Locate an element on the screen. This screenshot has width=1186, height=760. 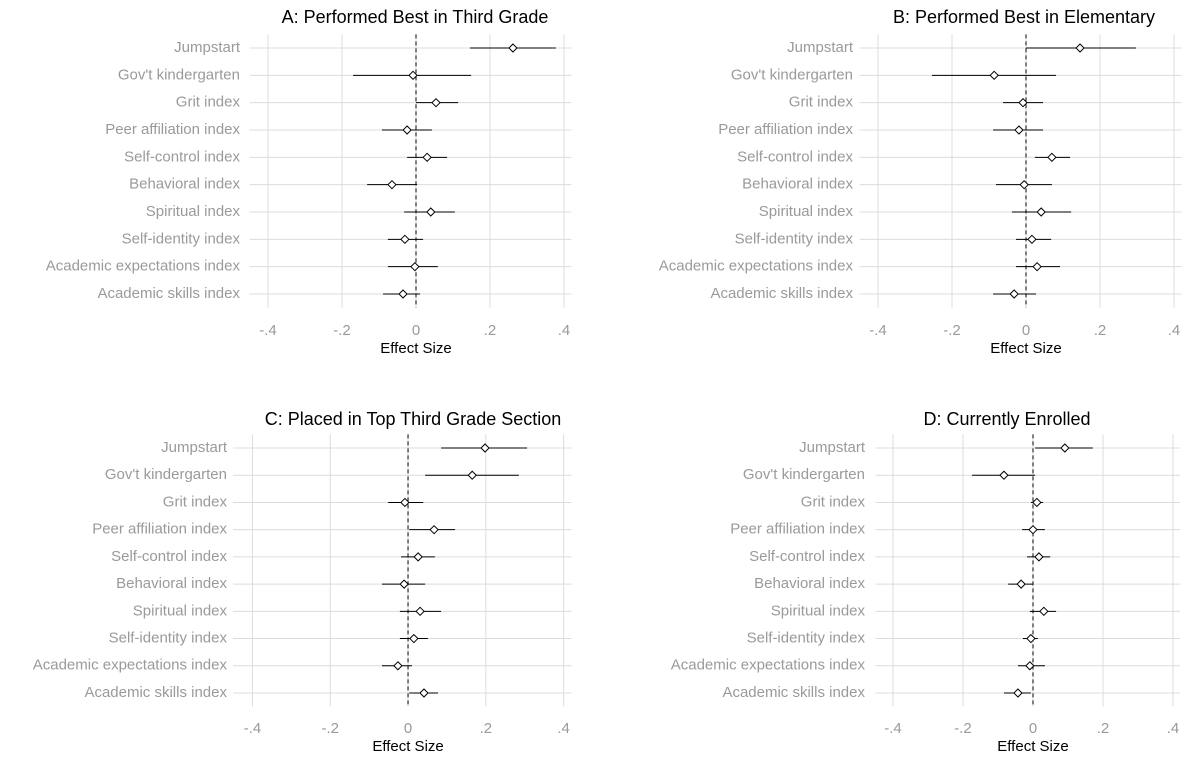
panel-title: C: Placed in Top Third Grade Section is located at coordinates (413, 419).